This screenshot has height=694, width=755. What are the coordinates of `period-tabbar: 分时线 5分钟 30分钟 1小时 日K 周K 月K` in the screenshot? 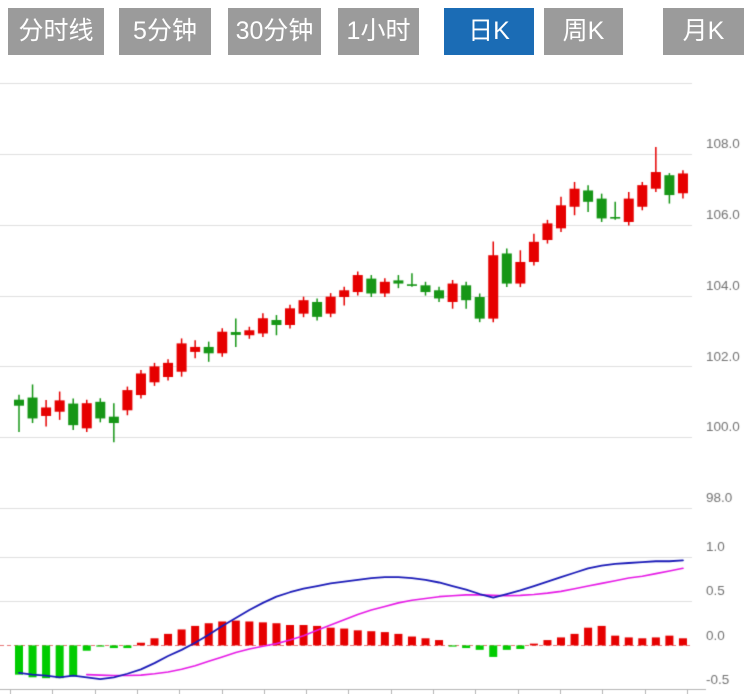 It's located at (372, 31).